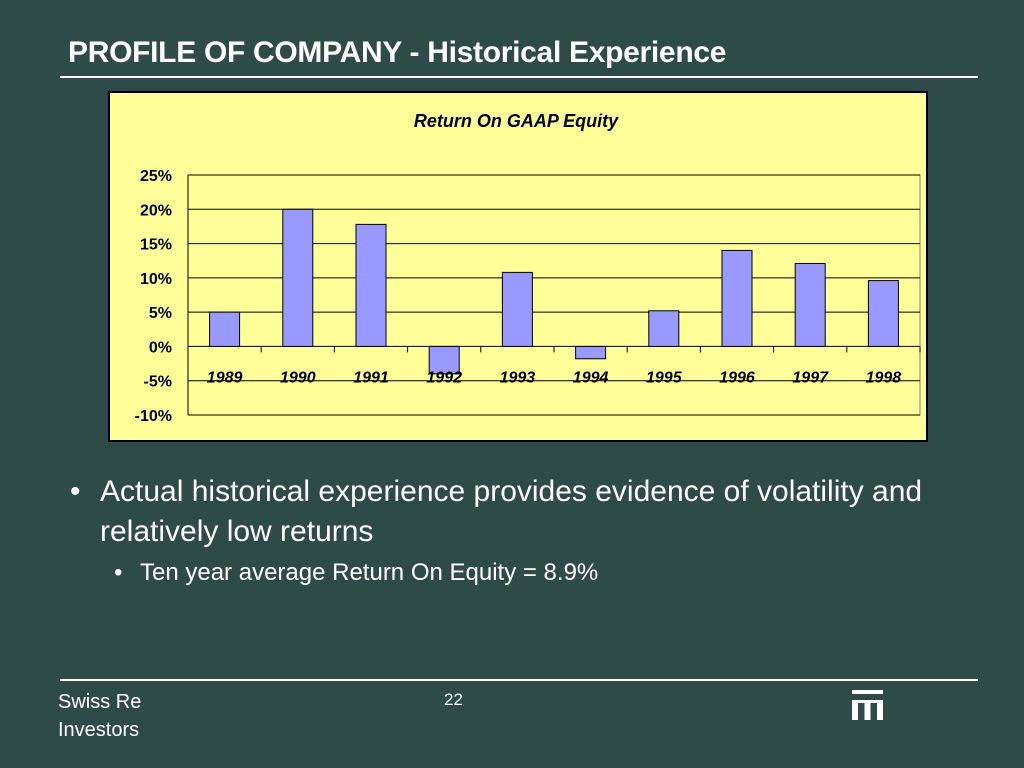 This screenshot has height=768, width=1024. I want to click on x-tick-label: 1992, so click(444, 377).